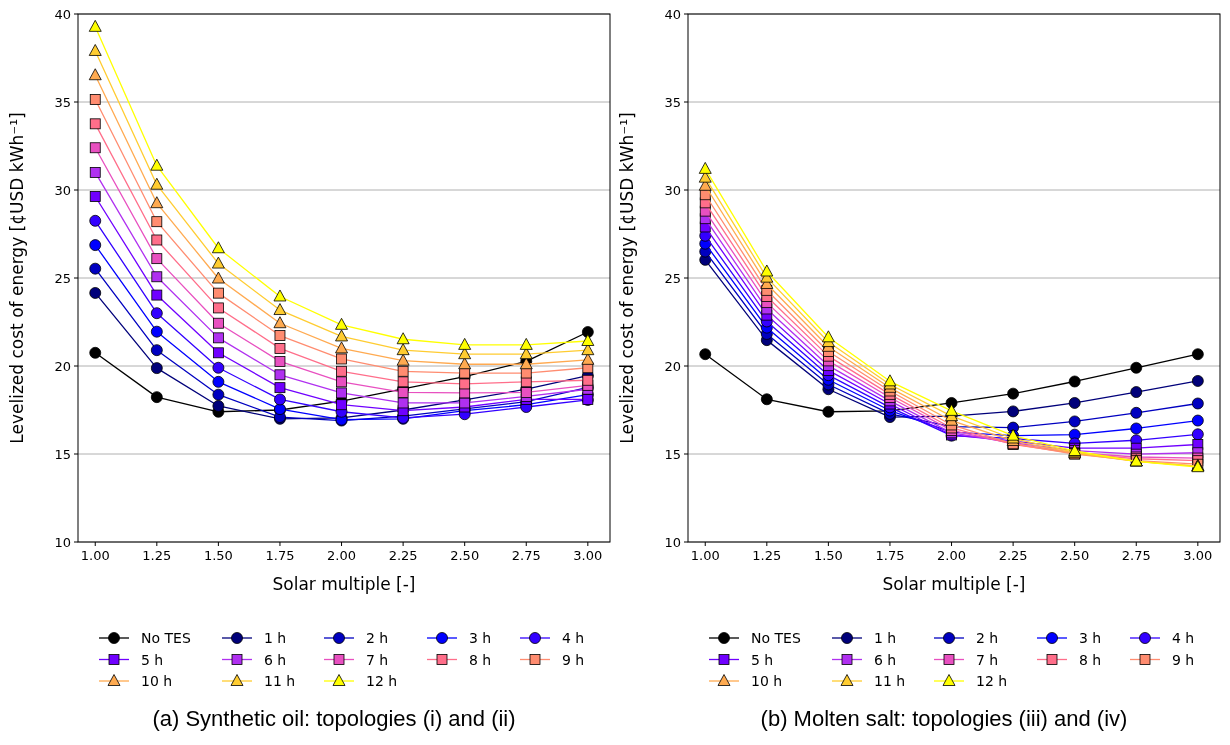 This screenshot has height=745, width=1230. Describe the element at coordinates (334, 718) in the screenshot. I see `text: (a) Synthetic oil: topologies (i) and (ii)` at that location.